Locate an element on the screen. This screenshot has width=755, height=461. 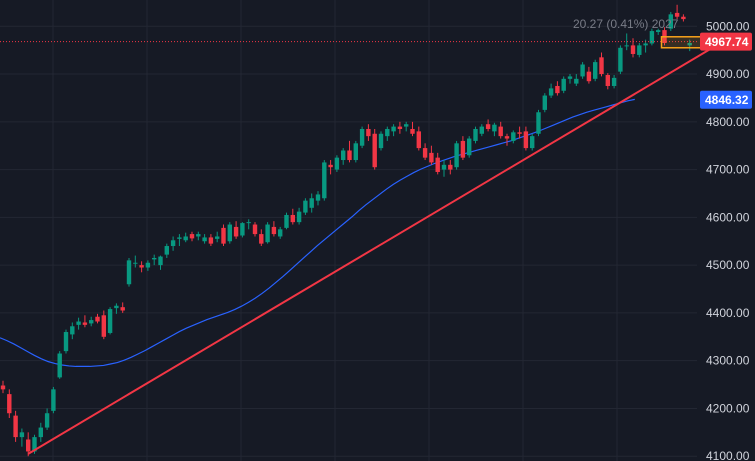
y-tick-label: 4100.00 is located at coordinates (728, 455).